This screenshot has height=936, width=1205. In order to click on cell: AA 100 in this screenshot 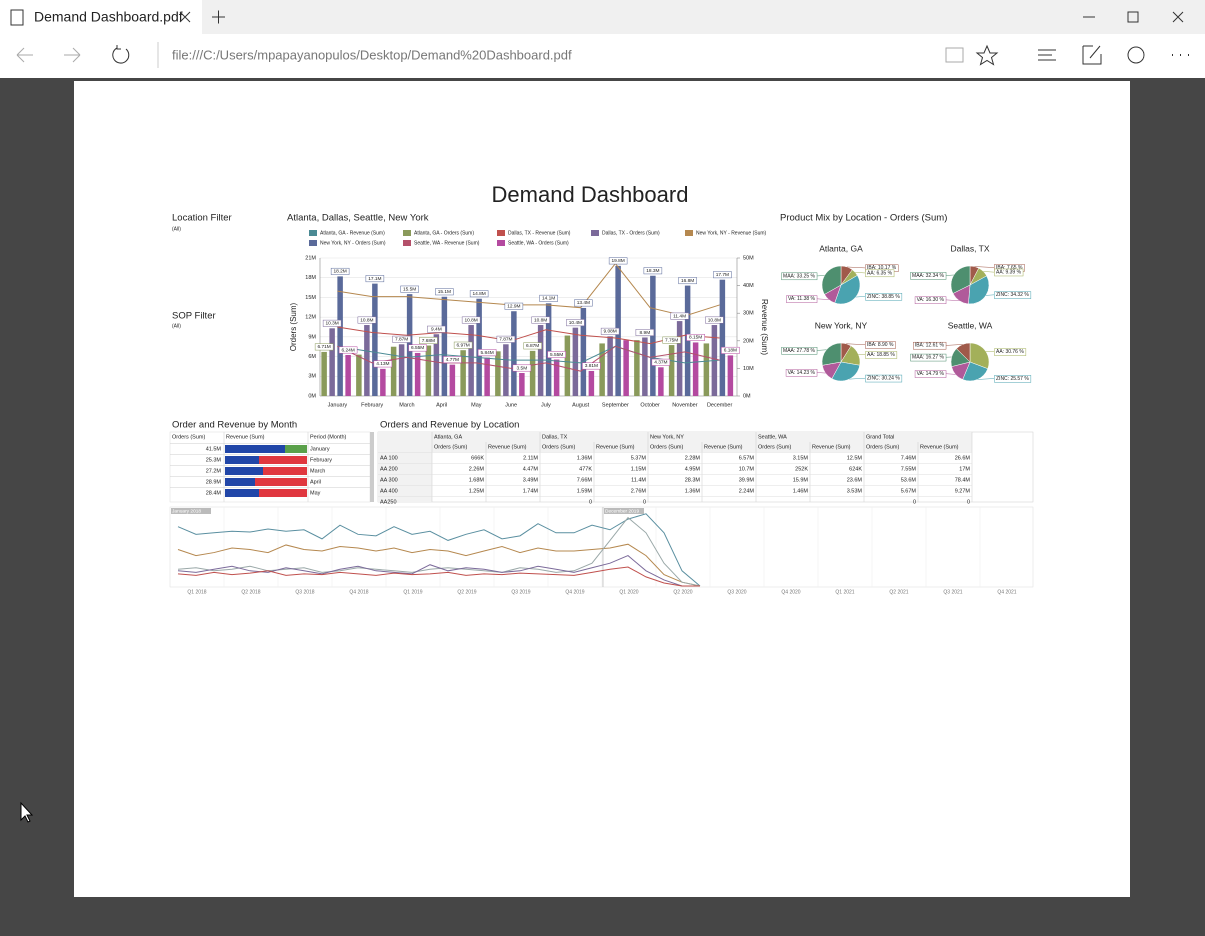, I will do `click(389, 458)`.